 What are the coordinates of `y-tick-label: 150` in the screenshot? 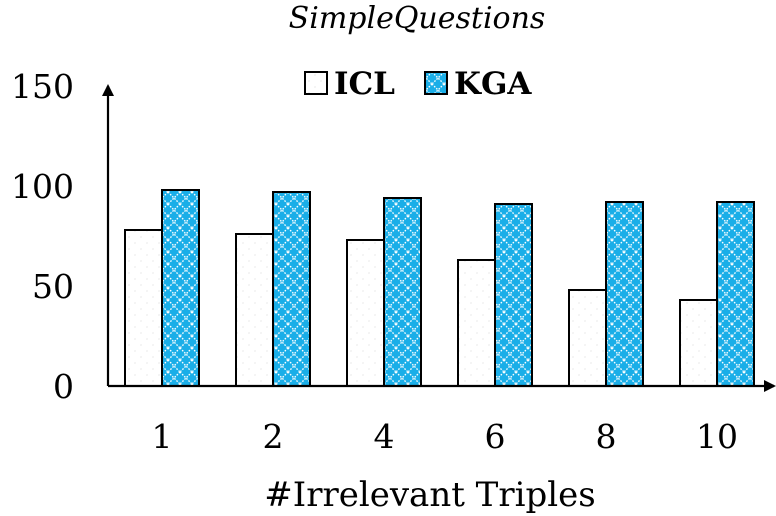 It's located at (42, 86).